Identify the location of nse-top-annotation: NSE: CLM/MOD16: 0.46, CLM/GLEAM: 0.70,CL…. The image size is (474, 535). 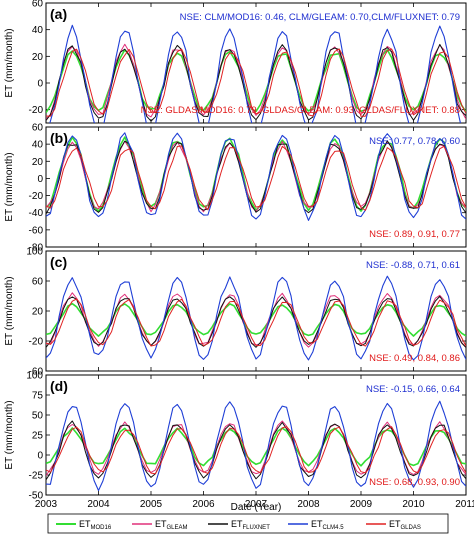
(320, 17).